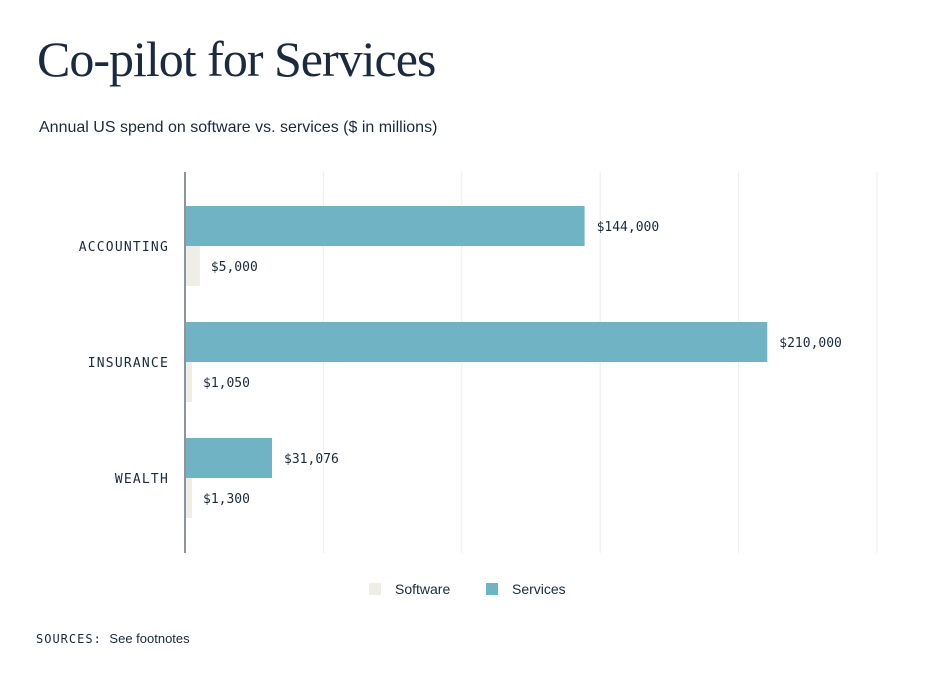 The height and width of the screenshot is (675, 942). What do you see at coordinates (477, 342) in the screenshot?
I see `bar-services-insurance` at bounding box center [477, 342].